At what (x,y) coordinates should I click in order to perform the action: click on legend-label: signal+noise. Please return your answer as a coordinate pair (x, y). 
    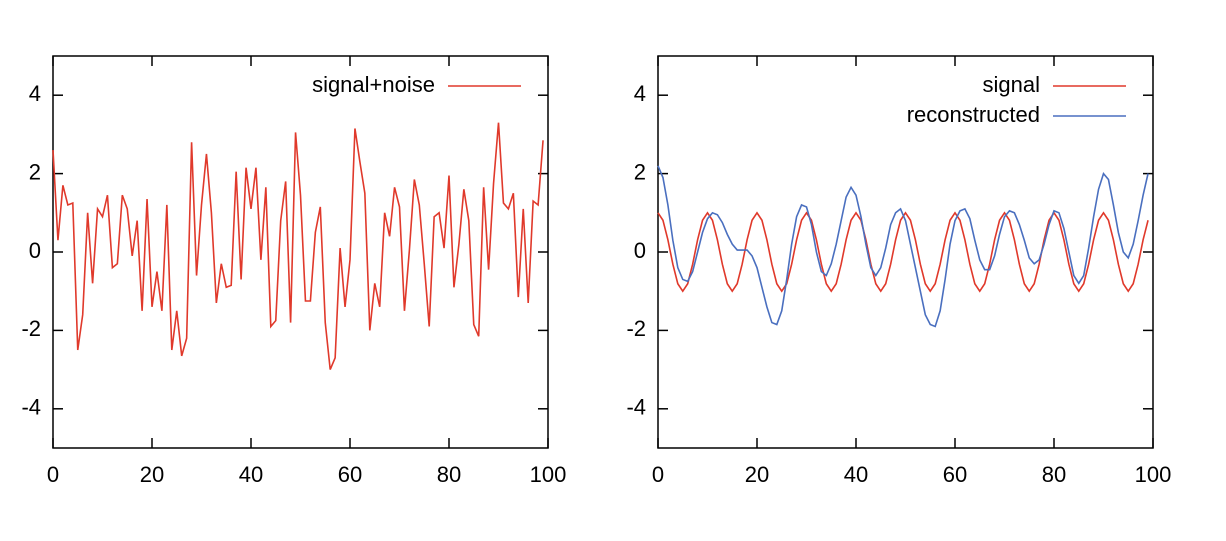
    Looking at the image, I should click on (373, 84).